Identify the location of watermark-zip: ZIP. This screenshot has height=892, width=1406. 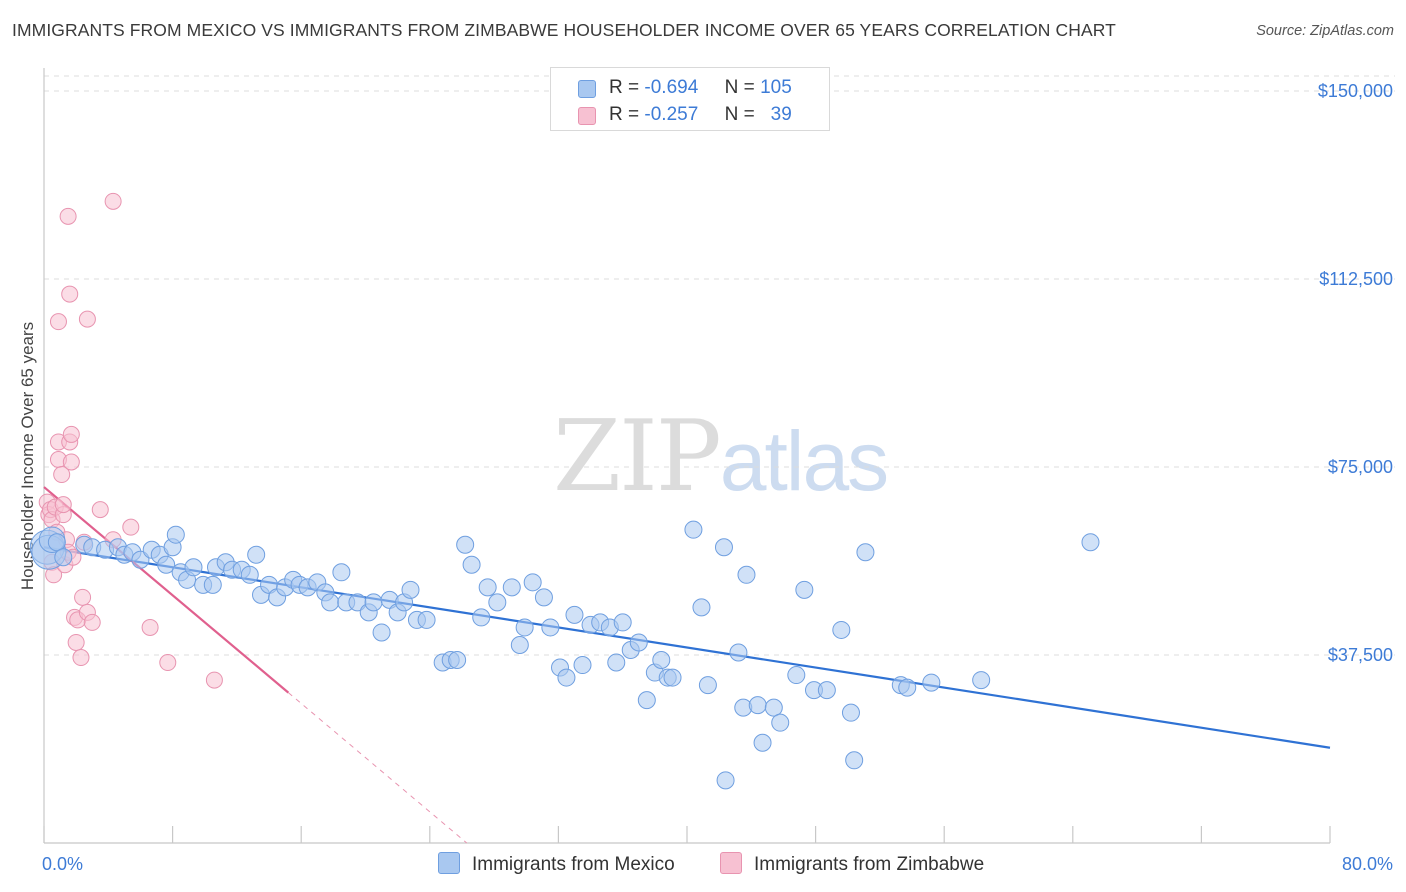
(637, 457).